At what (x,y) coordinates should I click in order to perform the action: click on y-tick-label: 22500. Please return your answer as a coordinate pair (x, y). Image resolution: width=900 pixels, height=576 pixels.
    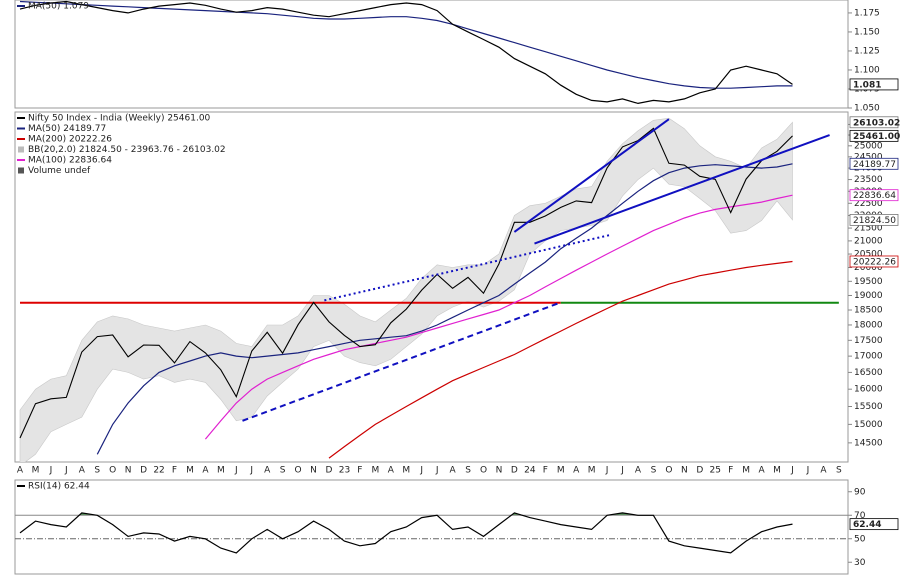
    Looking at the image, I should click on (868, 204).